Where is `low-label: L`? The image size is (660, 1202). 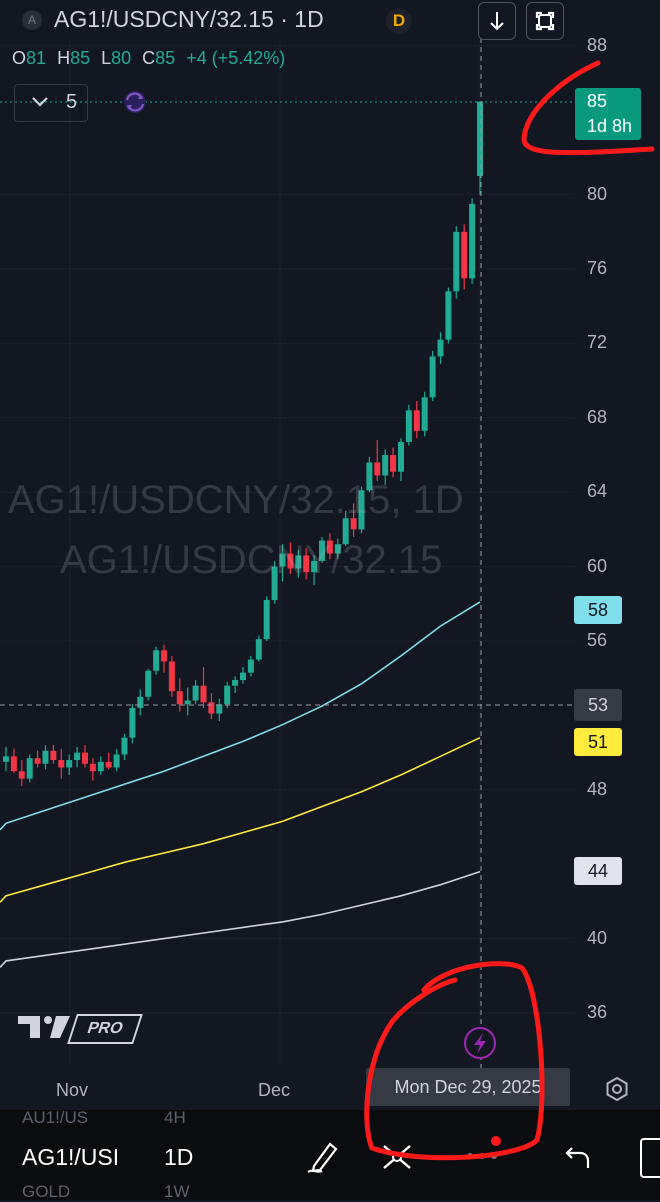
low-label: L is located at coordinates (106, 58).